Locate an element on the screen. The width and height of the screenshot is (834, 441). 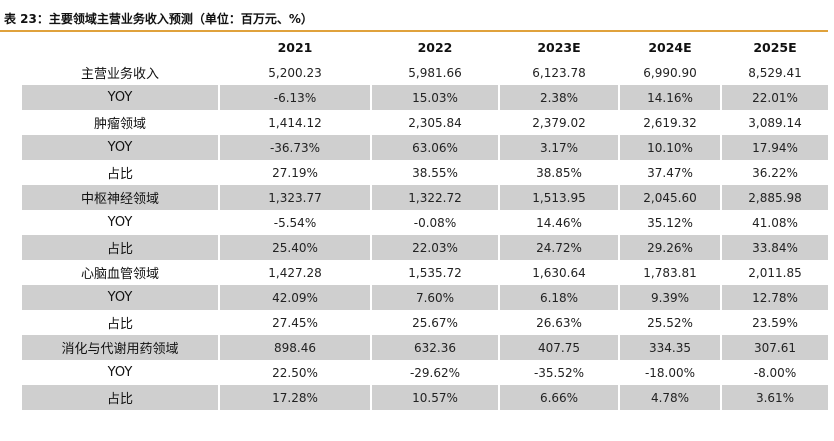
cell-value: 2.38% is located at coordinates (559, 97).